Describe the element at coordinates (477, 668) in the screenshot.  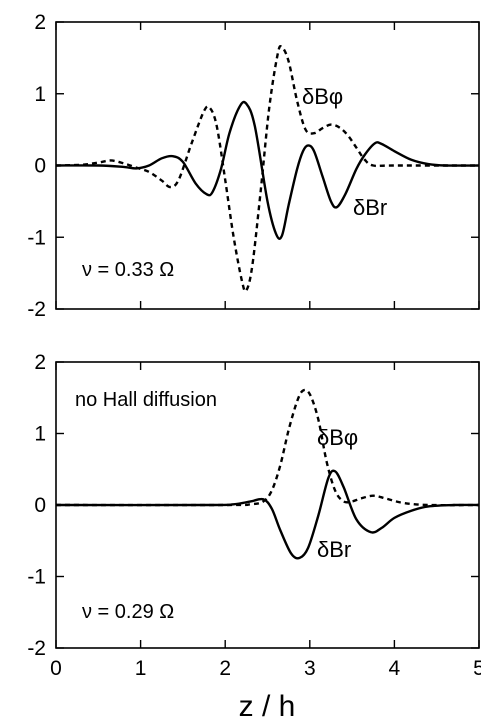
I see `x-tick-label: 5` at that location.